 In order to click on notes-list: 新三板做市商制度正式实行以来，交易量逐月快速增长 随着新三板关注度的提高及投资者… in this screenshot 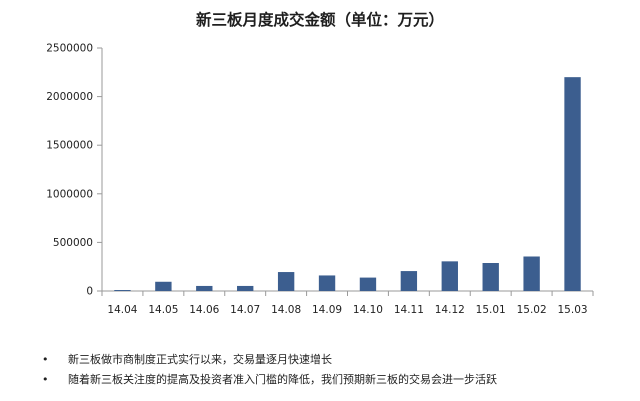, I will do `click(335, 370)`.